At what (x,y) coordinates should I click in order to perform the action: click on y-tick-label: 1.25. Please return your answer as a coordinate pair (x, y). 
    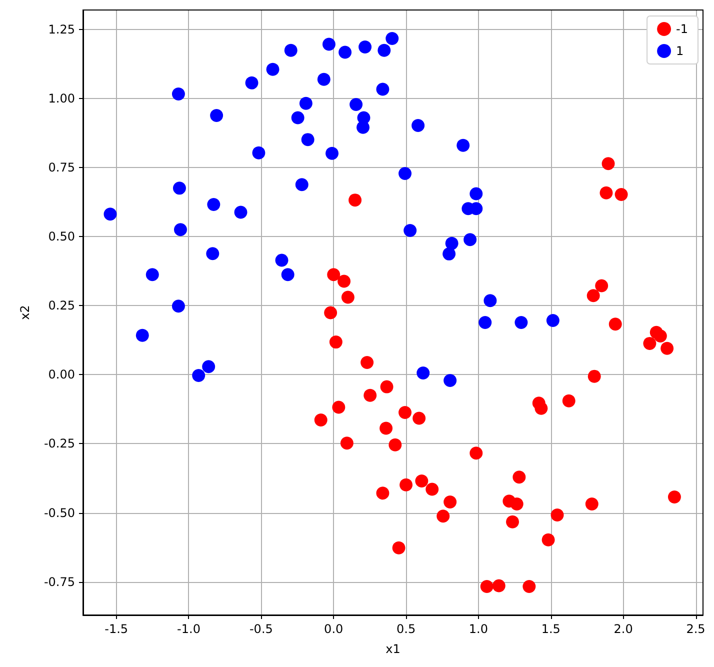
    Looking at the image, I should click on (61, 29).